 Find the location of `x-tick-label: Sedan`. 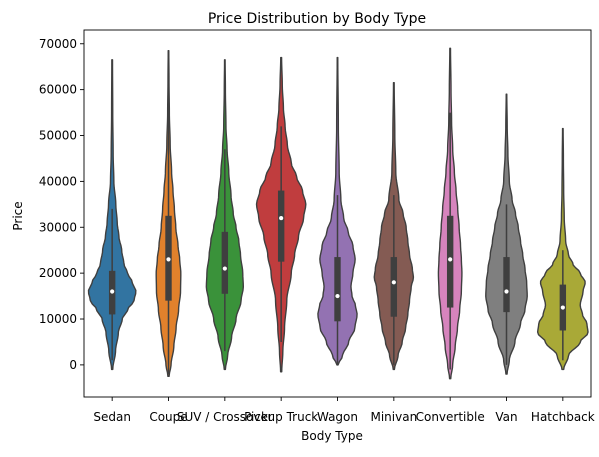

x-tick-label: Sedan is located at coordinates (112, 417).